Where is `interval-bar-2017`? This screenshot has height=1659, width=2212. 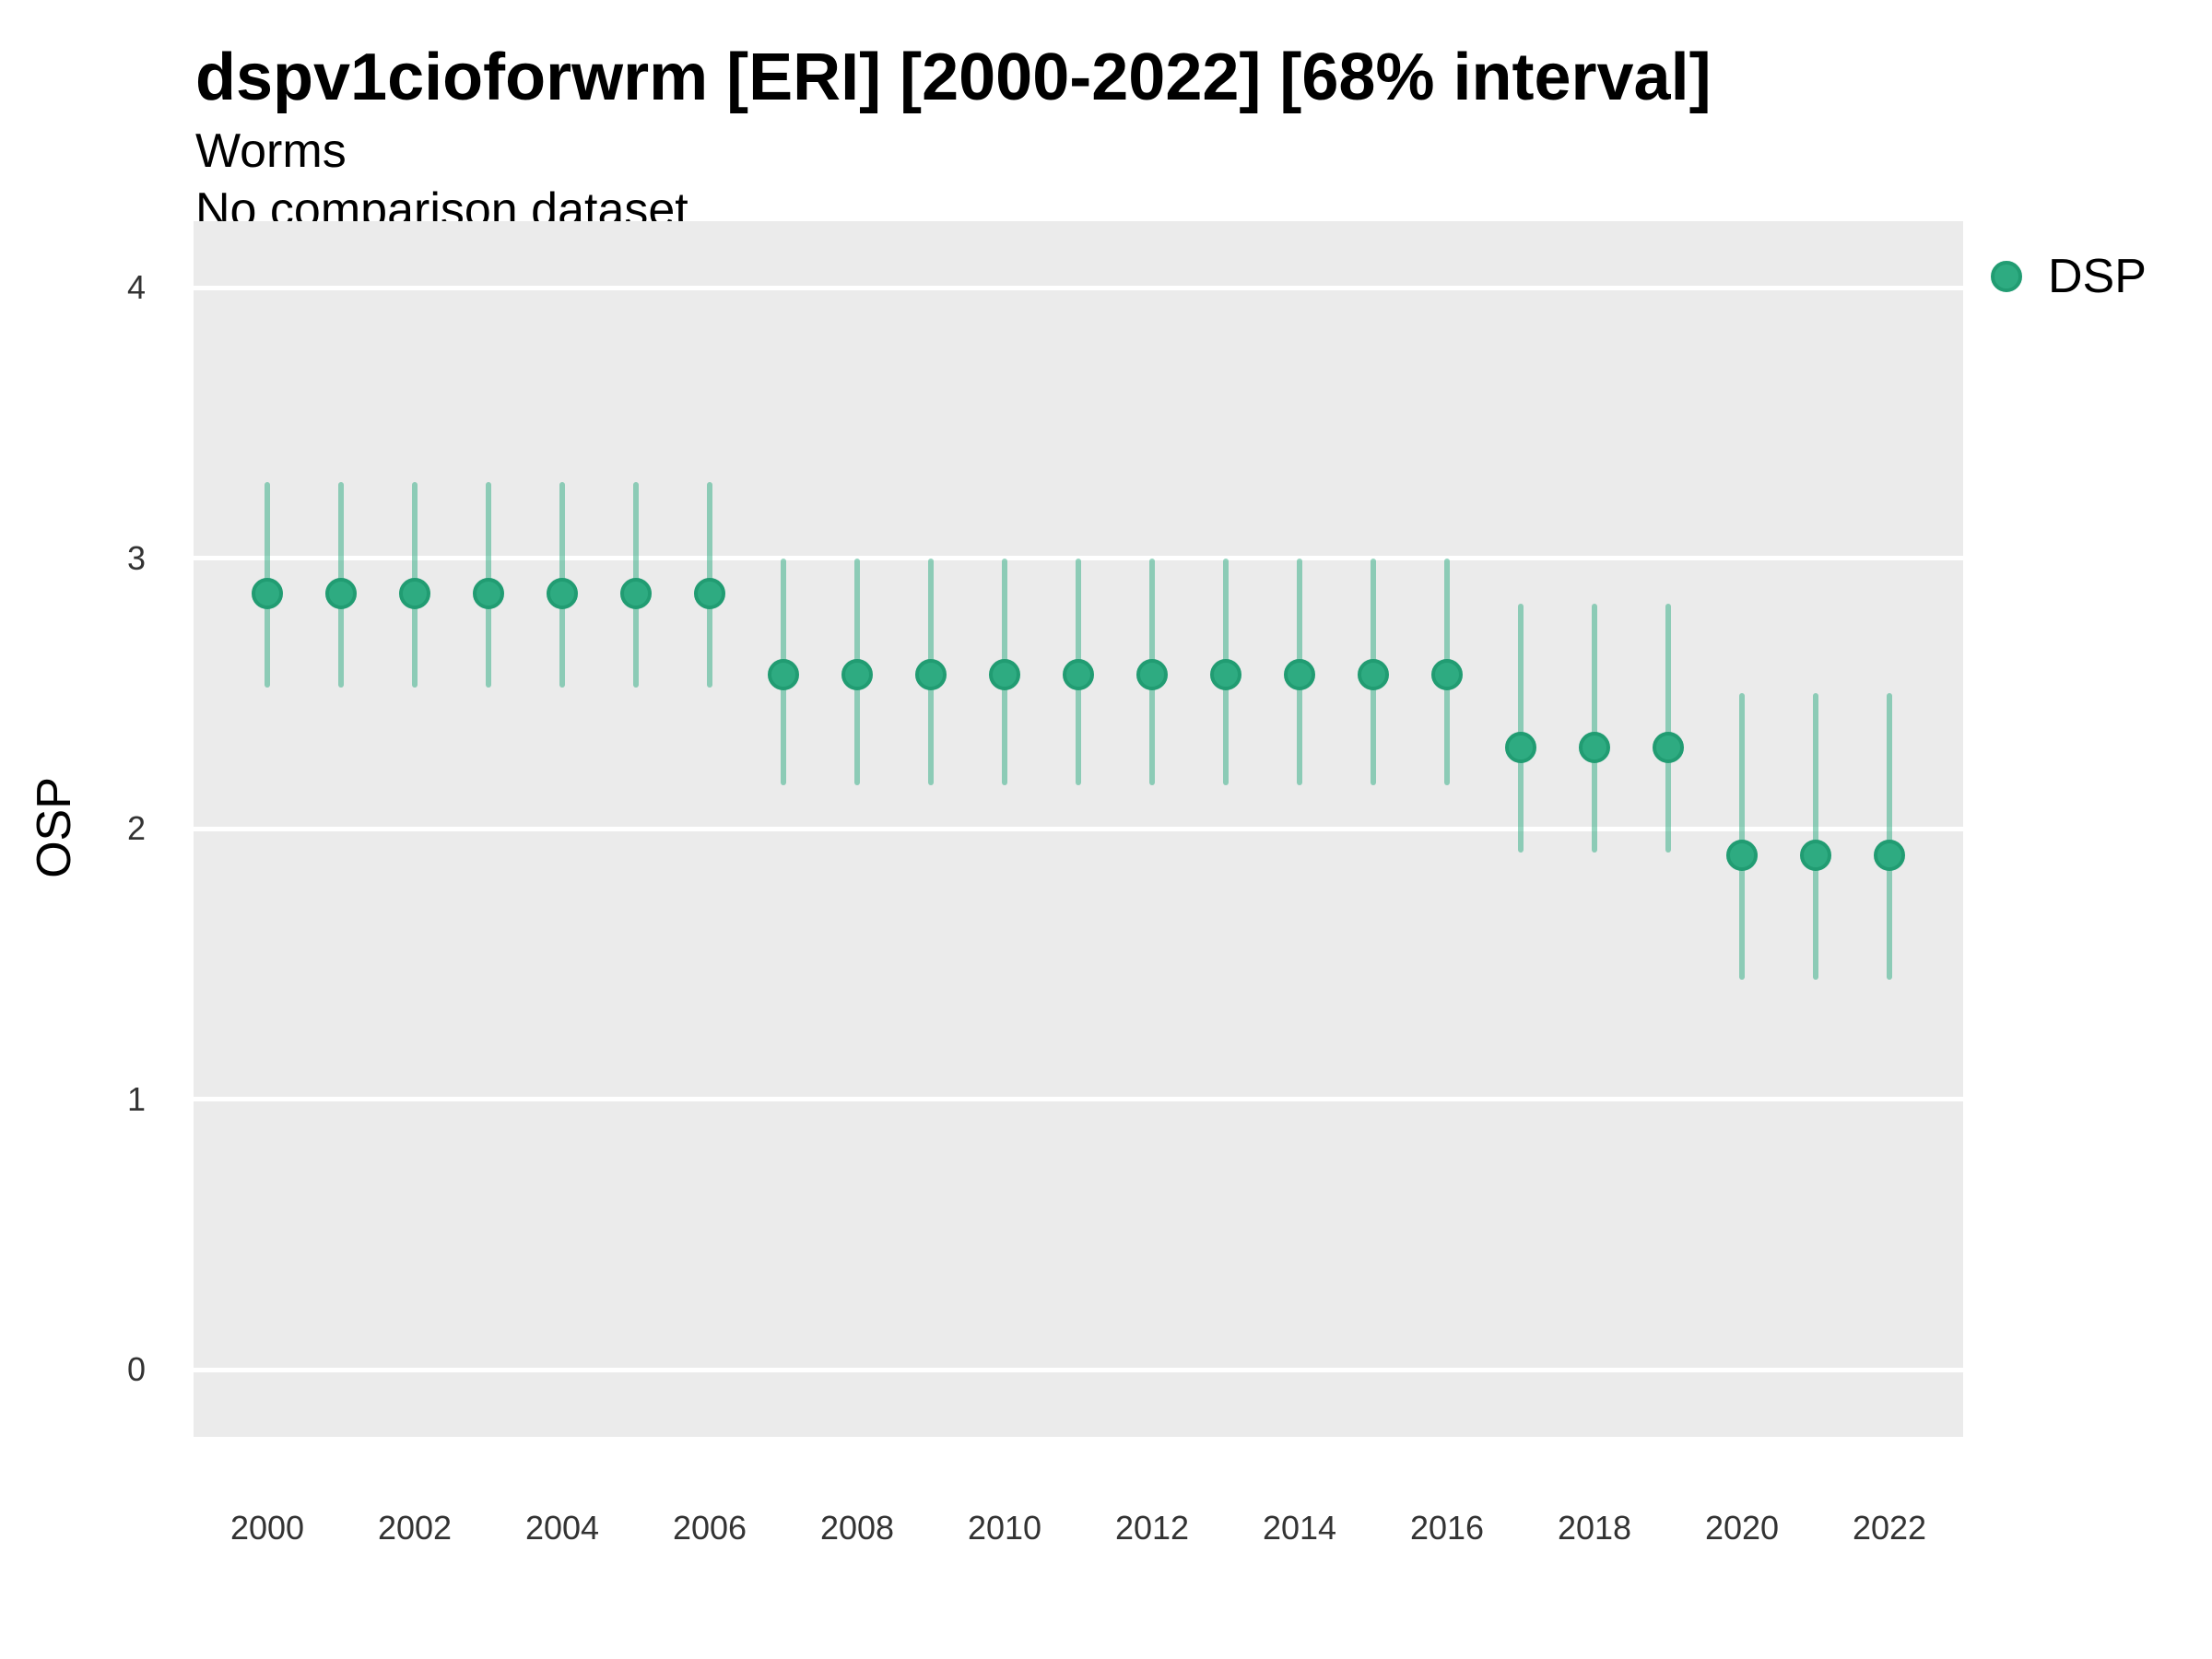 interval-bar-2017 is located at coordinates (1521, 728).